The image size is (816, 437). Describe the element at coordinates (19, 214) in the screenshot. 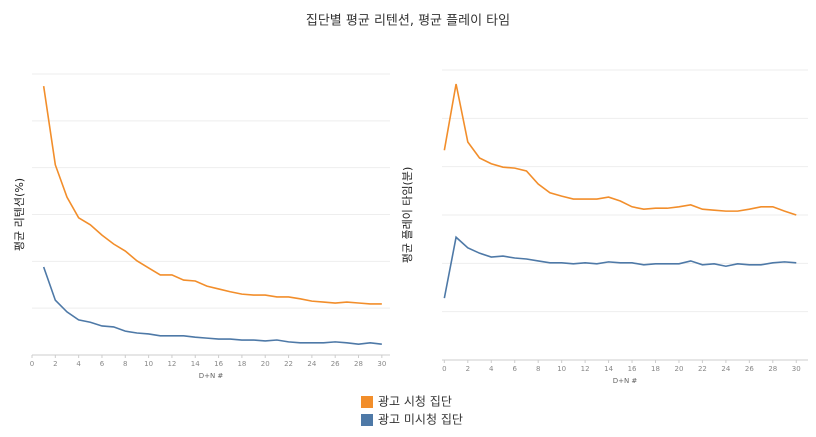

I see `y-axis-label: 평균 리텐션(%)` at that location.